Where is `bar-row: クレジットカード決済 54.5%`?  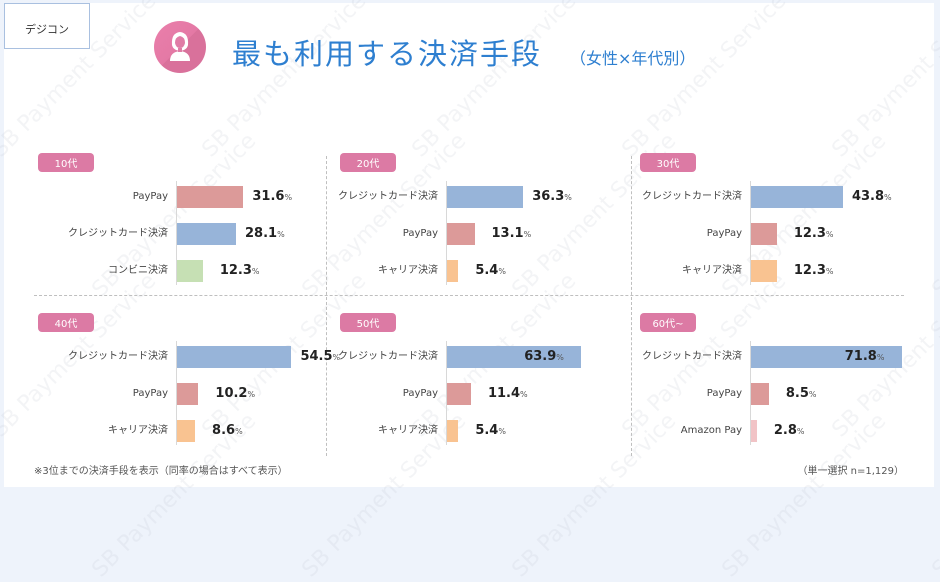 bar-row: クレジットカード決済 54.5% is located at coordinates (189, 357).